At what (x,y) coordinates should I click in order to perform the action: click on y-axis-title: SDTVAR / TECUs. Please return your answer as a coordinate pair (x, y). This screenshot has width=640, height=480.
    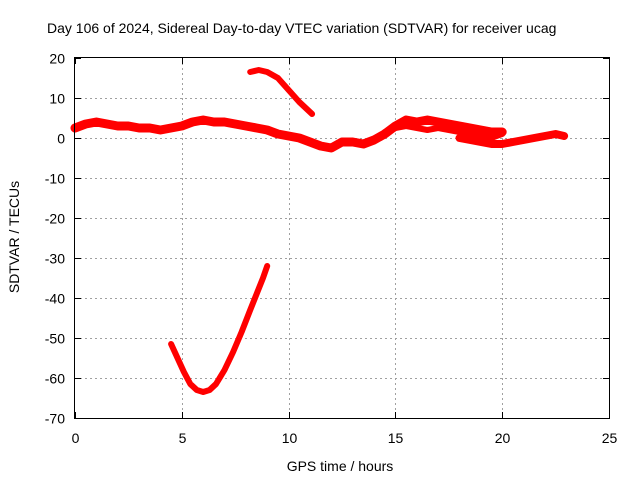
    Looking at the image, I should click on (14, 237).